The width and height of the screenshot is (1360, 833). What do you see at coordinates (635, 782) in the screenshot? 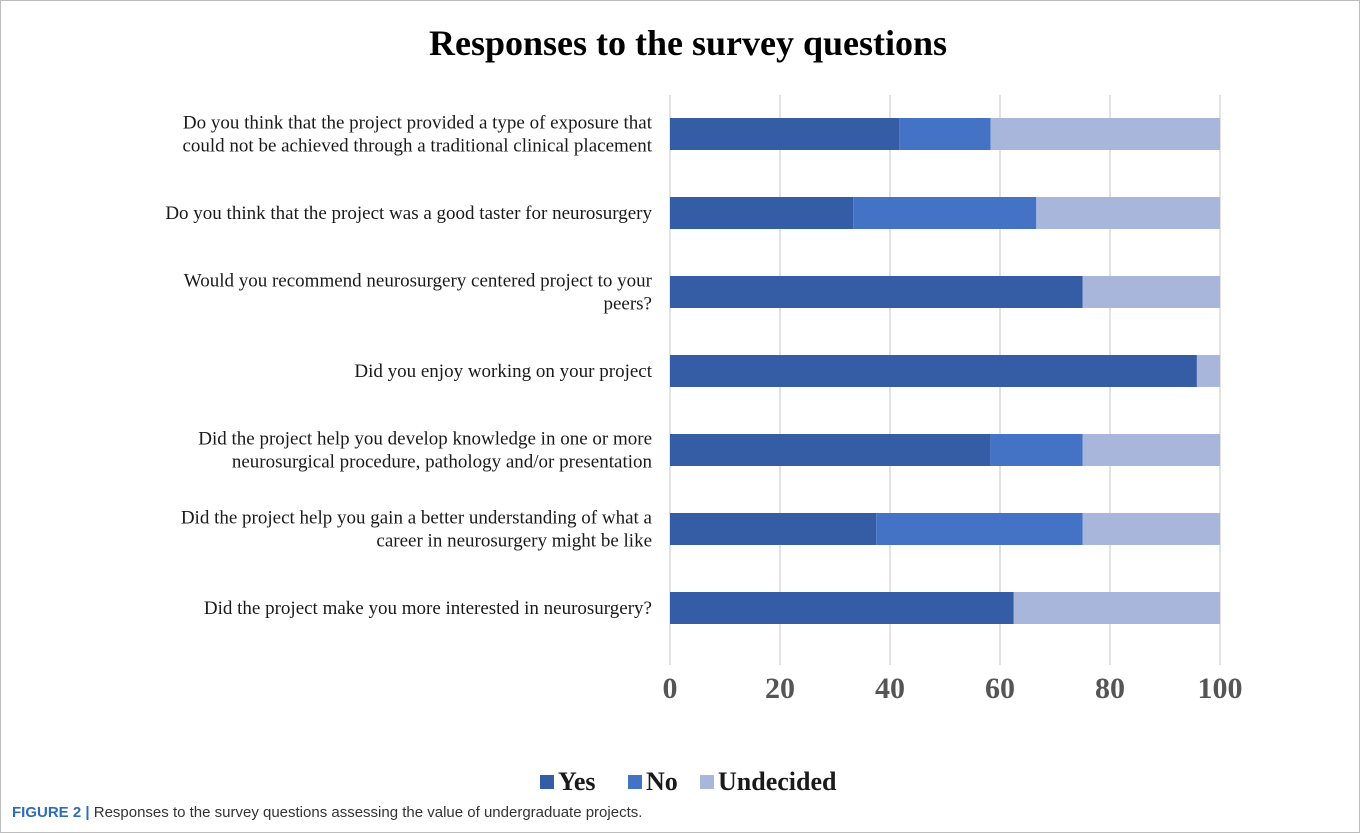
I see `legend-swatch-no` at bounding box center [635, 782].